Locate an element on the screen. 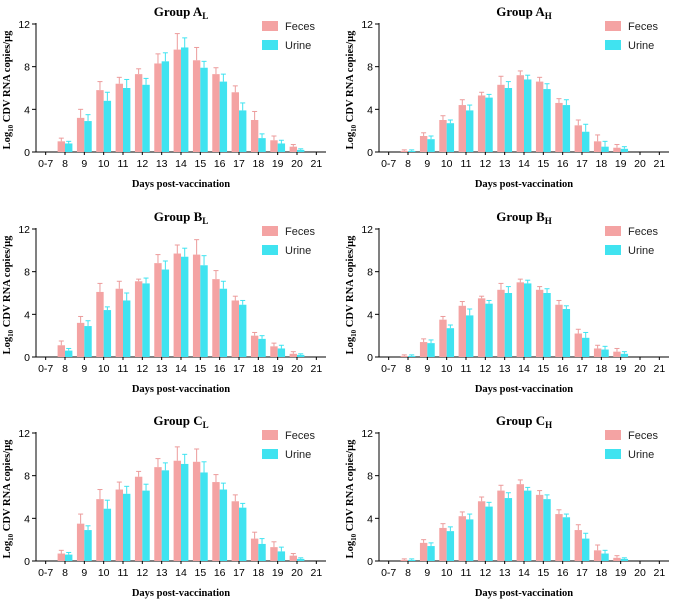  x-axis-label: Days post-vaccination is located at coordinates (524, 593).